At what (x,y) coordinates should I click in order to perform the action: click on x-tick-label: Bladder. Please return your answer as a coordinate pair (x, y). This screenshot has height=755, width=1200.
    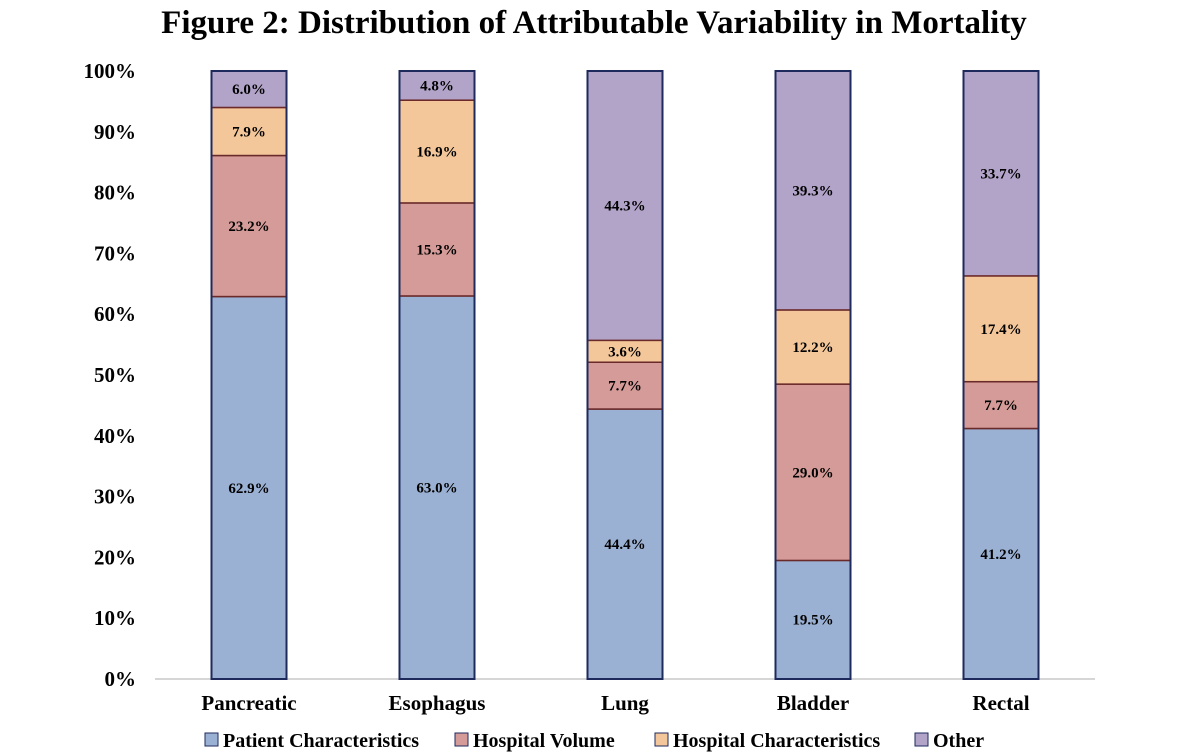
    Looking at the image, I should click on (813, 703).